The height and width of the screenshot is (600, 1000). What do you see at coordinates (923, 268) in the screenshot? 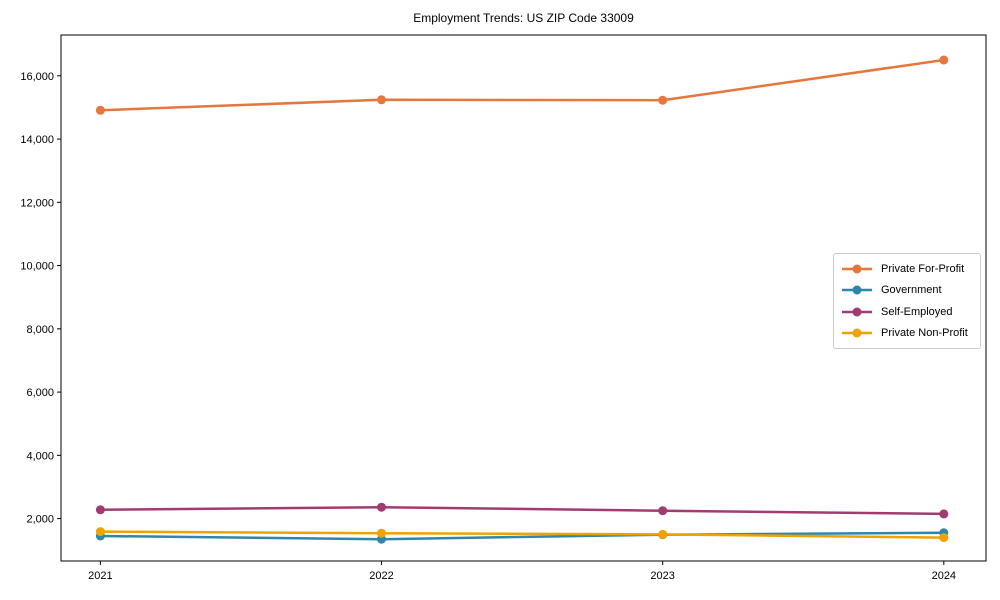
I see `legend-label: Private For-Profit` at bounding box center [923, 268].